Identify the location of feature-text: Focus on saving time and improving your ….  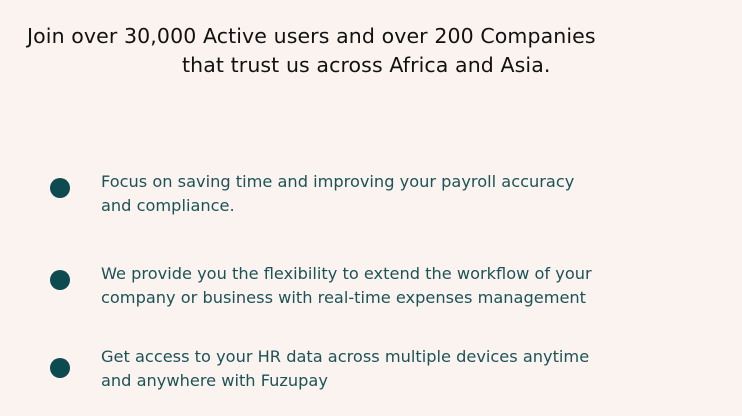
(411, 194).